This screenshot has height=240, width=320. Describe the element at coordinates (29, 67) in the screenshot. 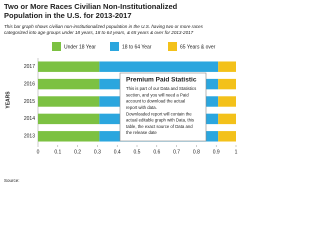

I see `y-tick-label: 2017` at that location.